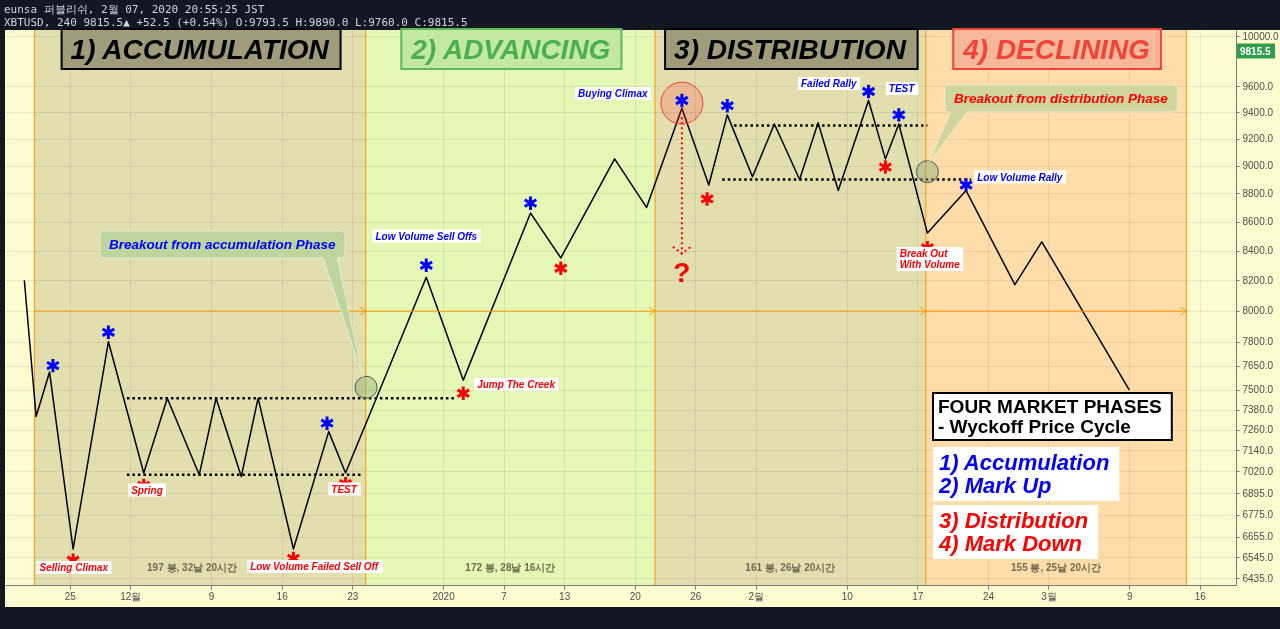  Describe the element at coordinates (1258, 280) in the screenshot. I see `y-tick-label: 8200.0` at that location.